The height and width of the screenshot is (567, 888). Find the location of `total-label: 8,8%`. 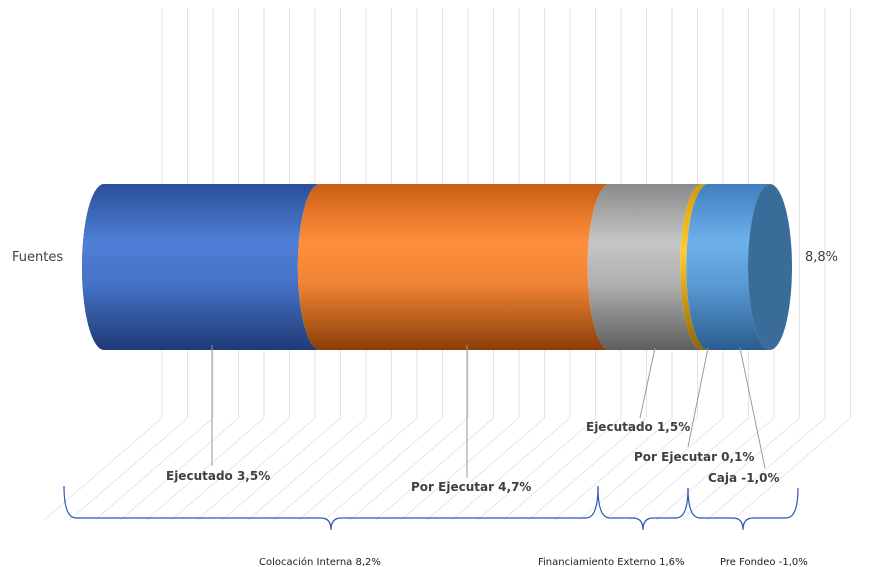

total-label: 8,8% is located at coordinates (821, 257).